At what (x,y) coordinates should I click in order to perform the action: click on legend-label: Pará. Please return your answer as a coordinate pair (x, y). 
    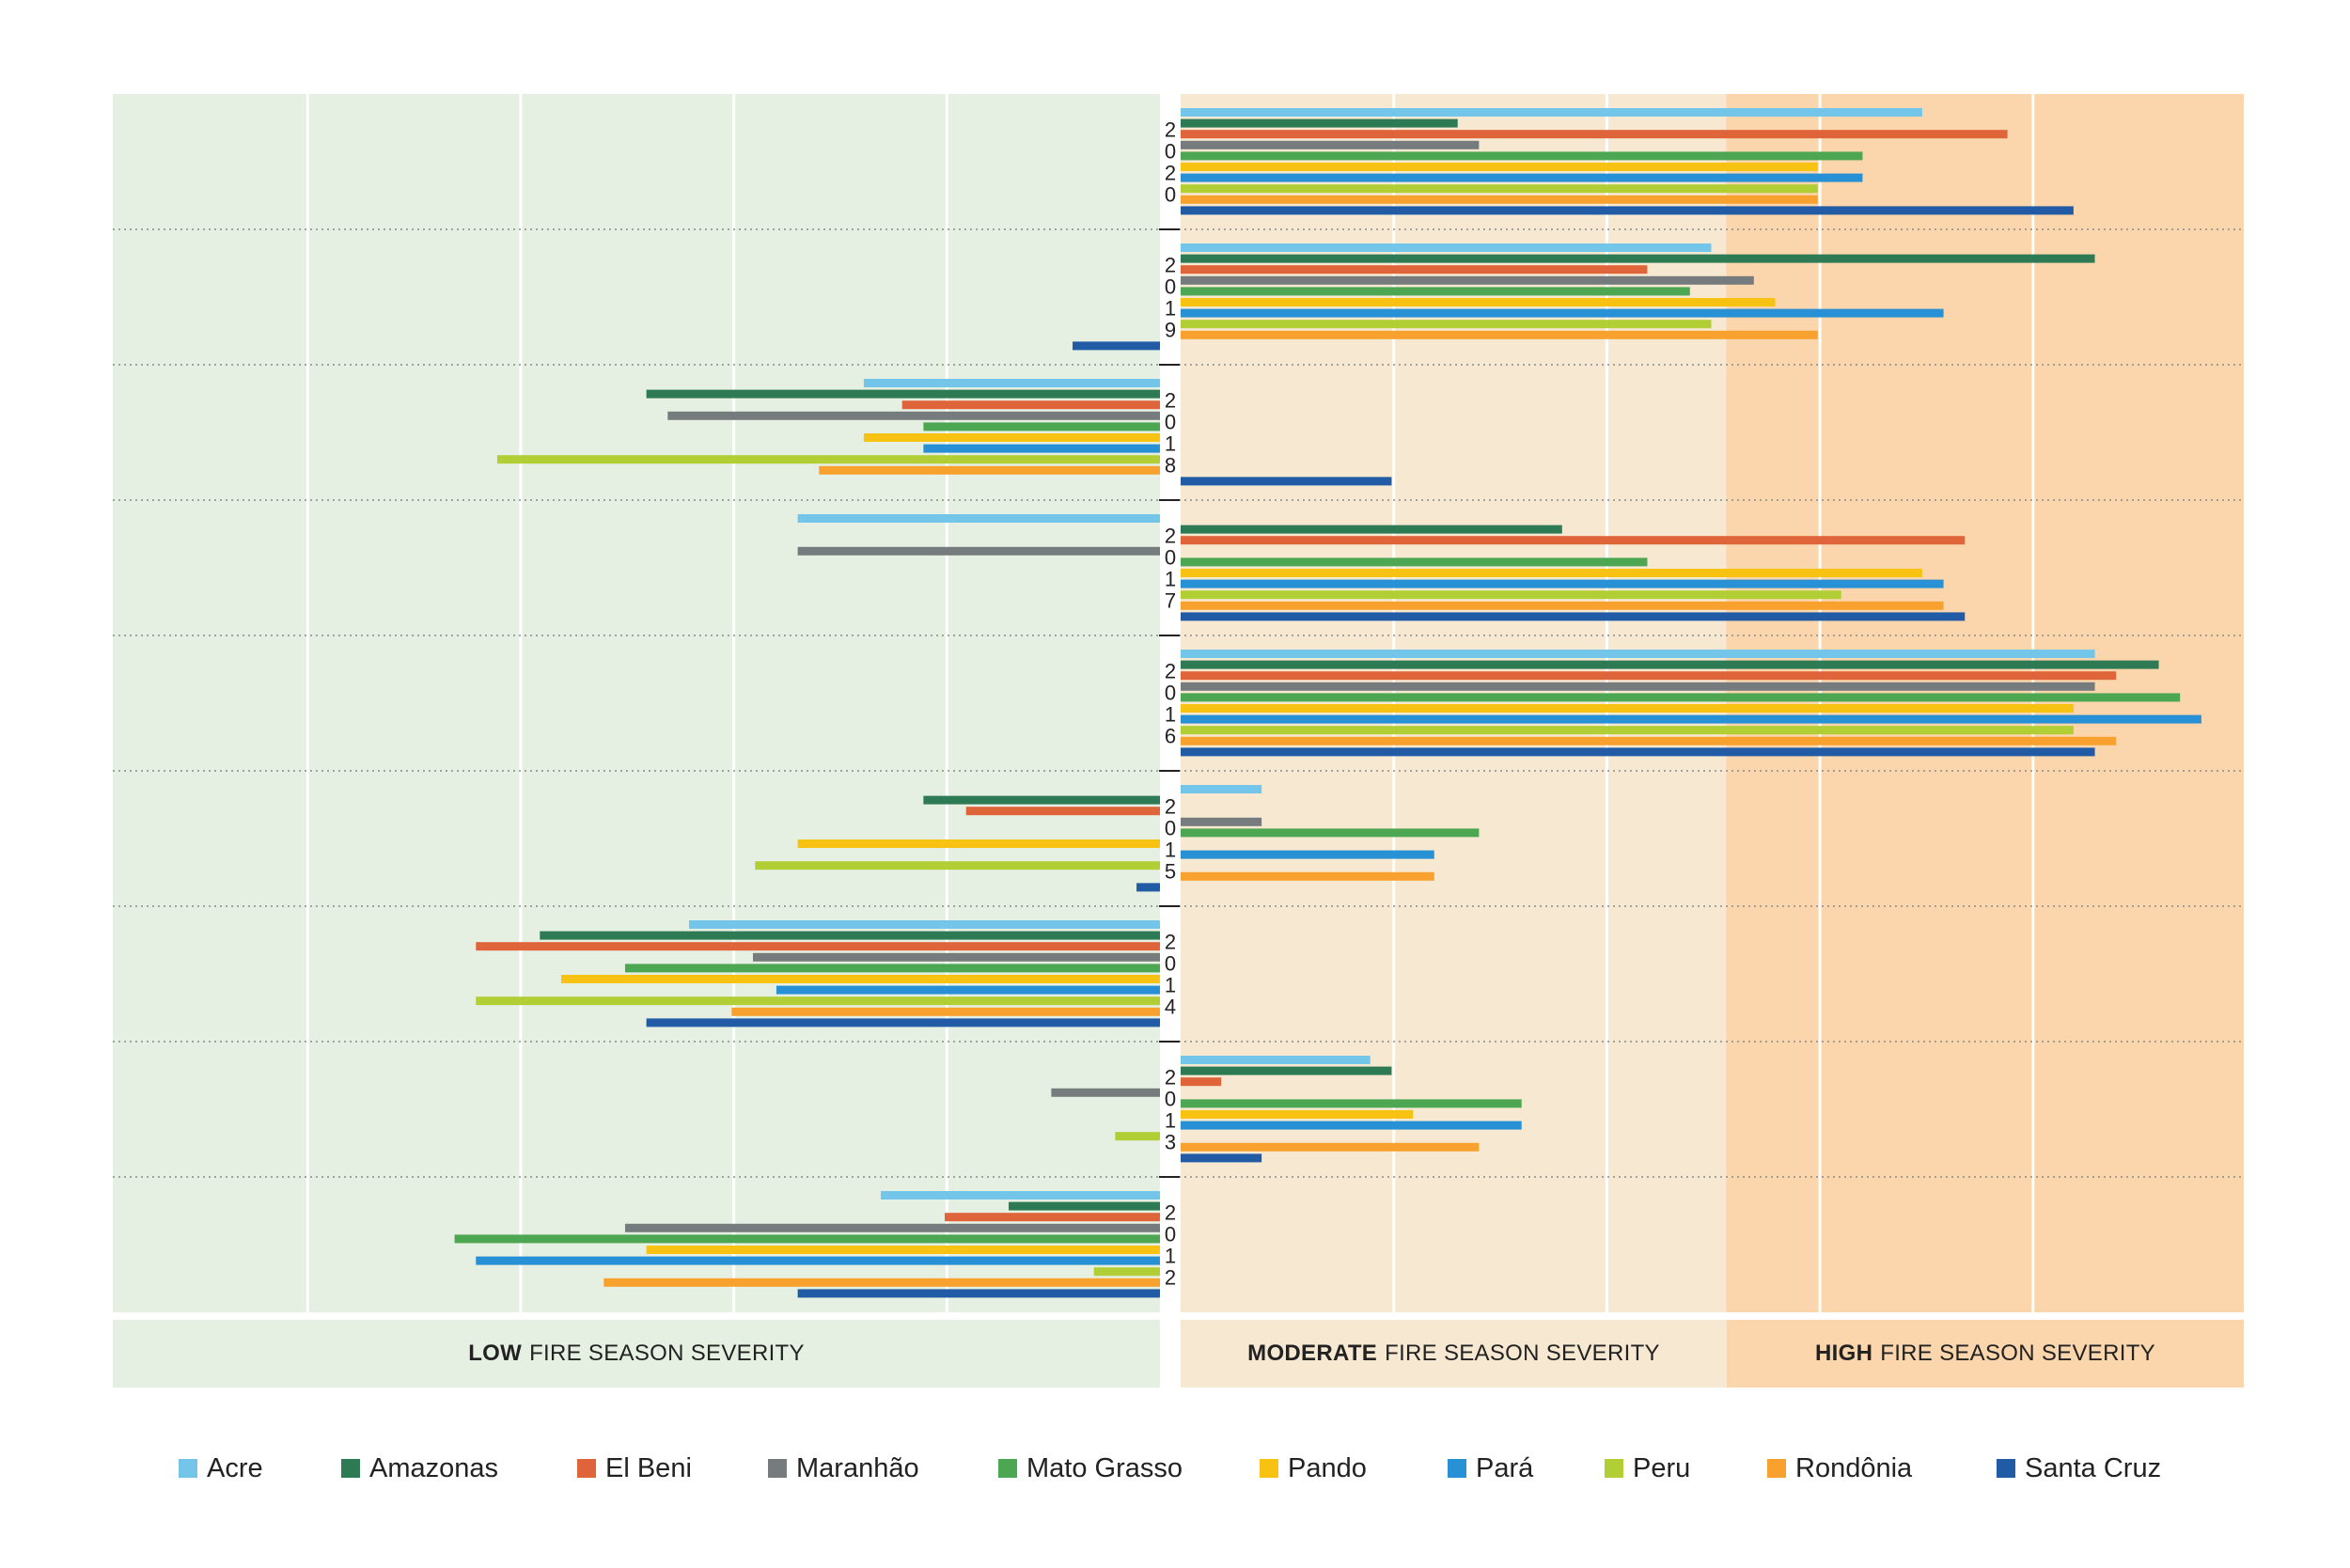
    Looking at the image, I should click on (1505, 1467).